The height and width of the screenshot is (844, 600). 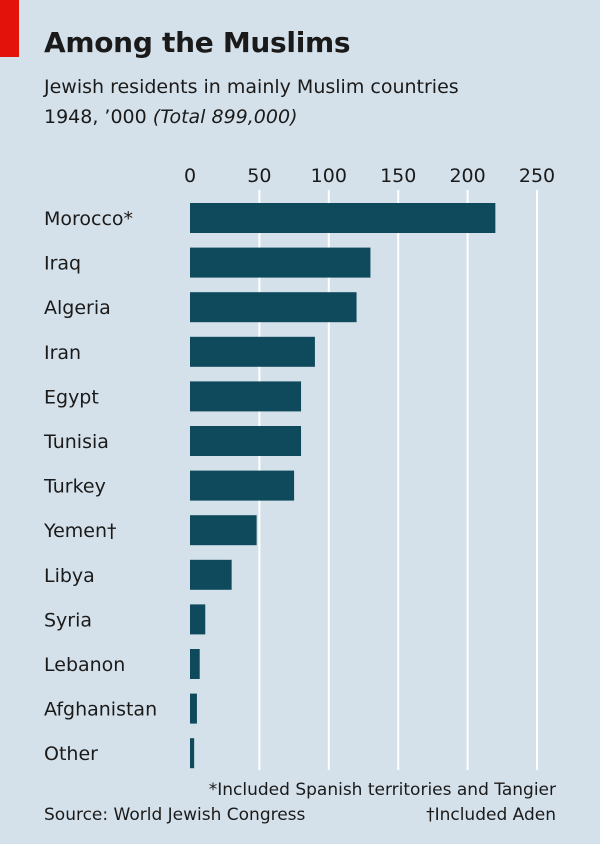 I want to click on x-tick-label: 250, so click(x=537, y=176).